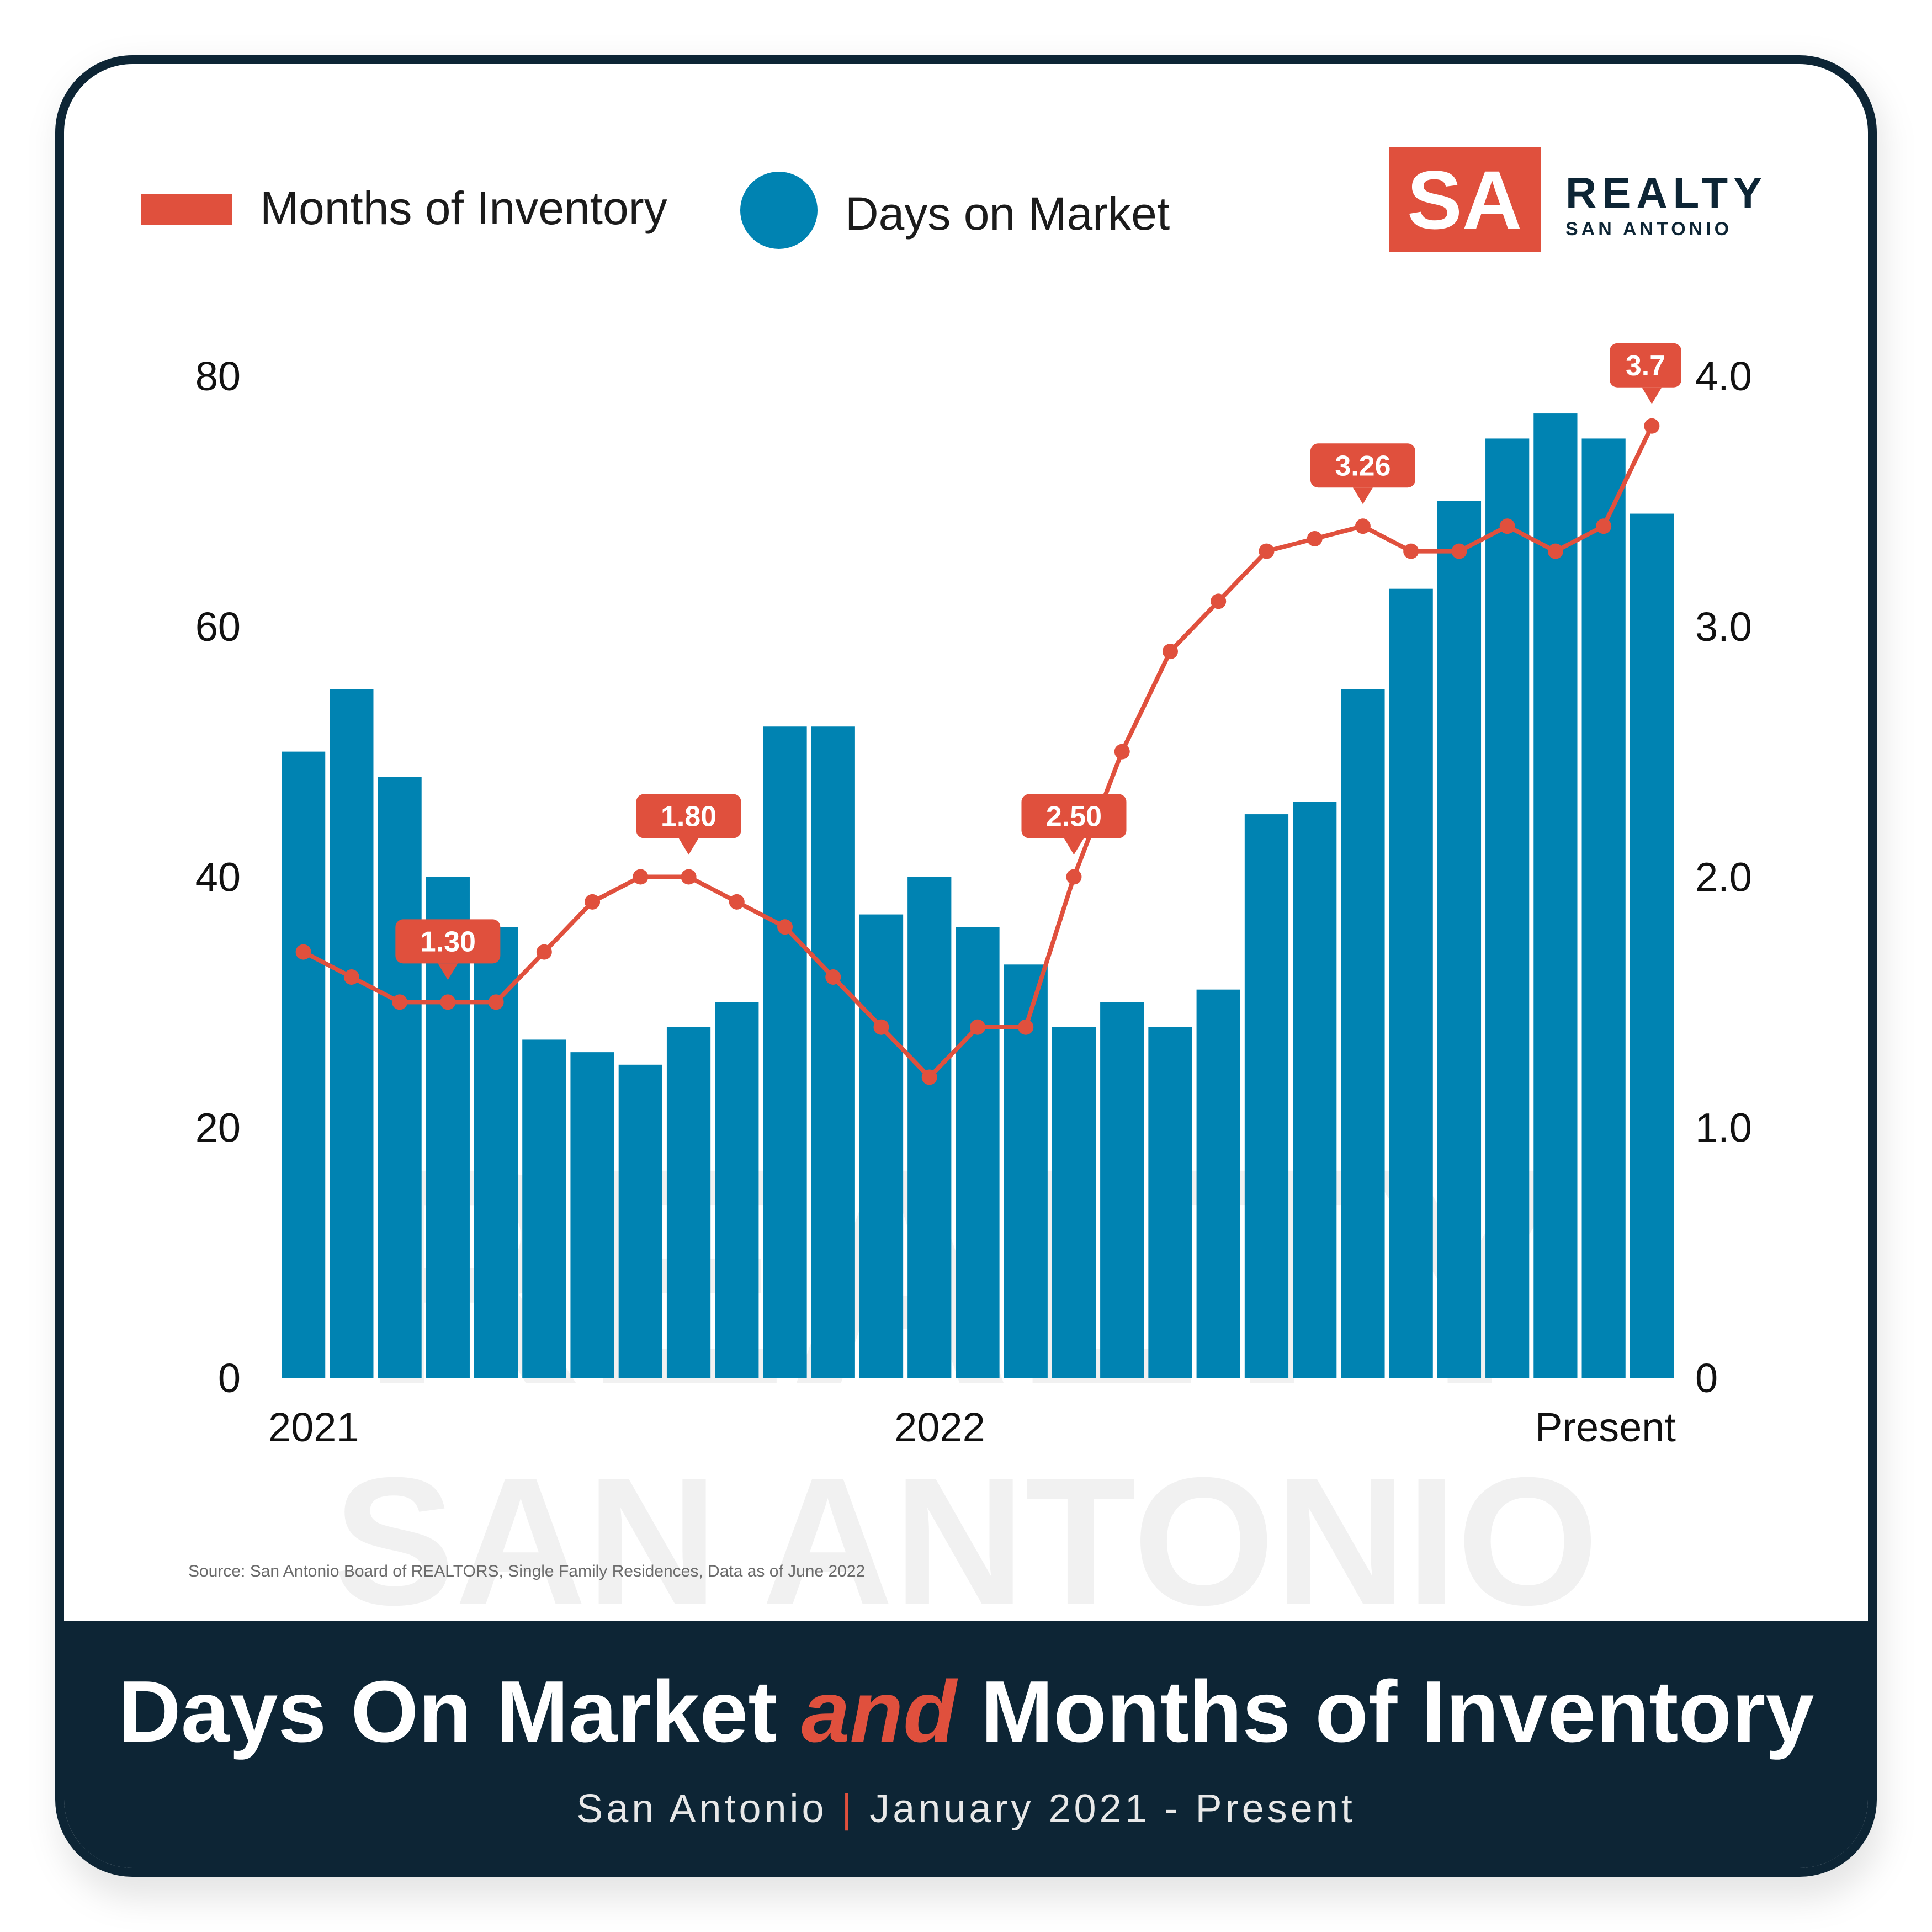  What do you see at coordinates (966, 1541) in the screenshot?
I see `watermark-line2: SAN ANTONIO` at bounding box center [966, 1541].